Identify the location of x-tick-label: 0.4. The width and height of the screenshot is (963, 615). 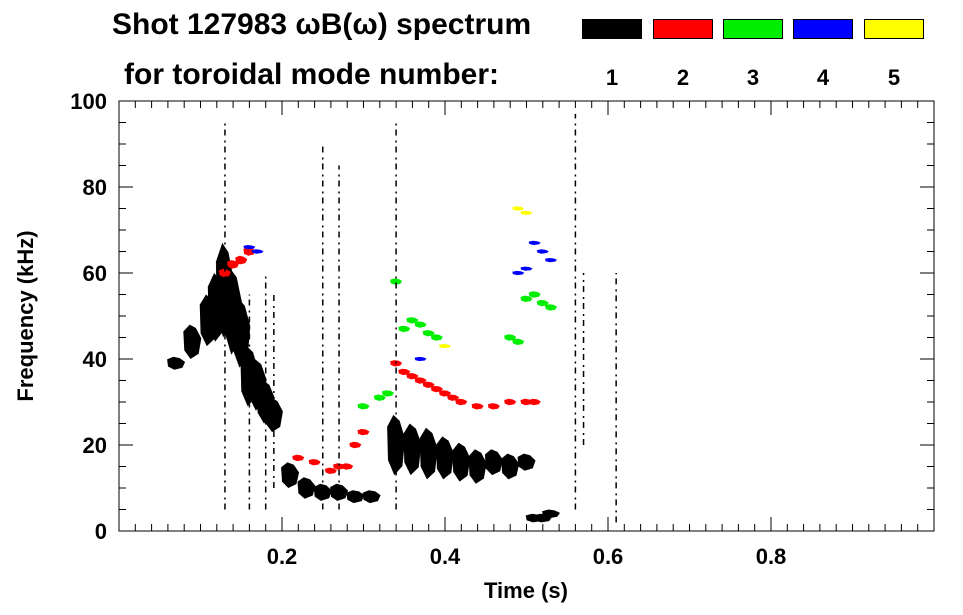
(445, 556).